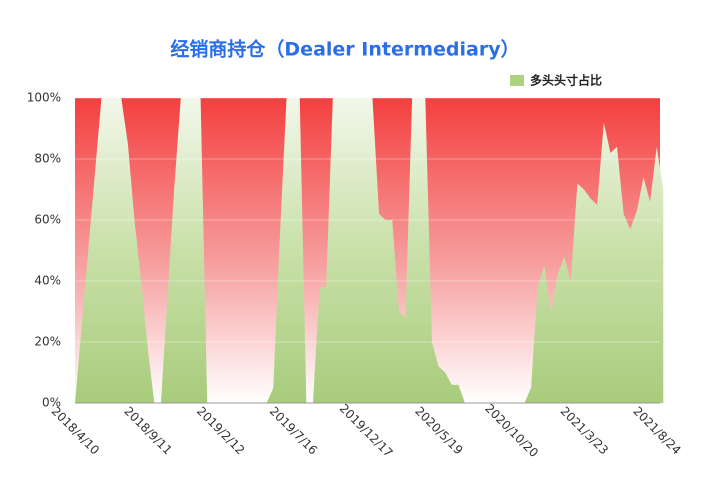  I want to click on x-tick-label: 2021/8/24, so click(656, 430).